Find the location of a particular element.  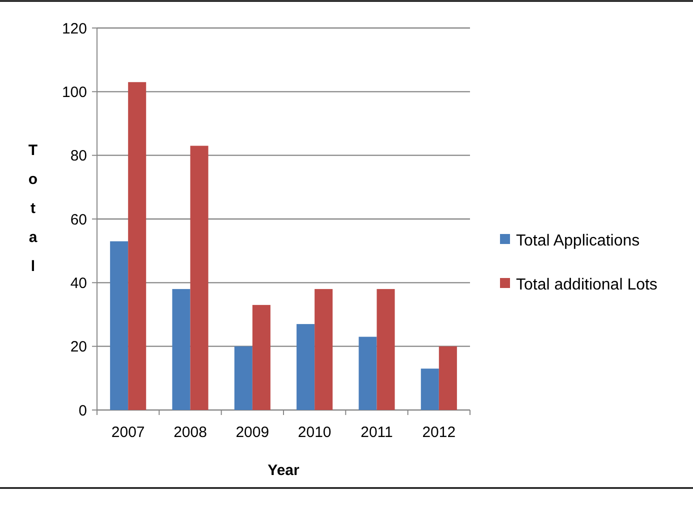

y-tick-label: 20 is located at coordinates (78, 347).